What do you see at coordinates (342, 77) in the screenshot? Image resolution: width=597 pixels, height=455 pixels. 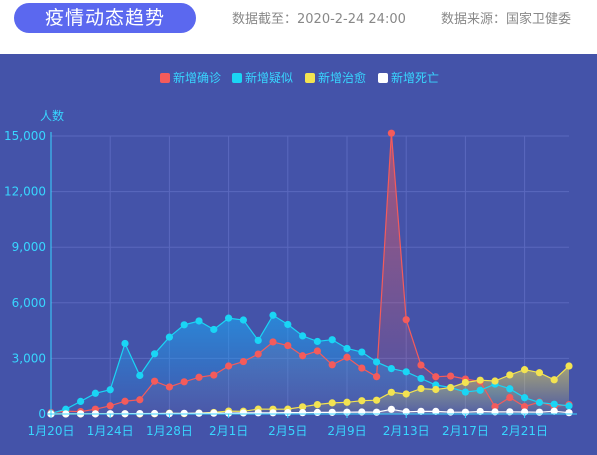 I see `legend-label-2: 新增治愈` at bounding box center [342, 77].